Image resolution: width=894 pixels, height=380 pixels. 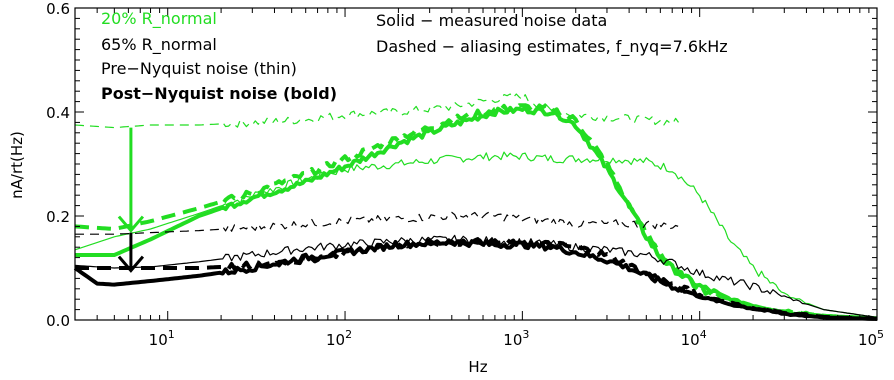 I want to click on x-tick-label: 10², so click(x=339, y=338).